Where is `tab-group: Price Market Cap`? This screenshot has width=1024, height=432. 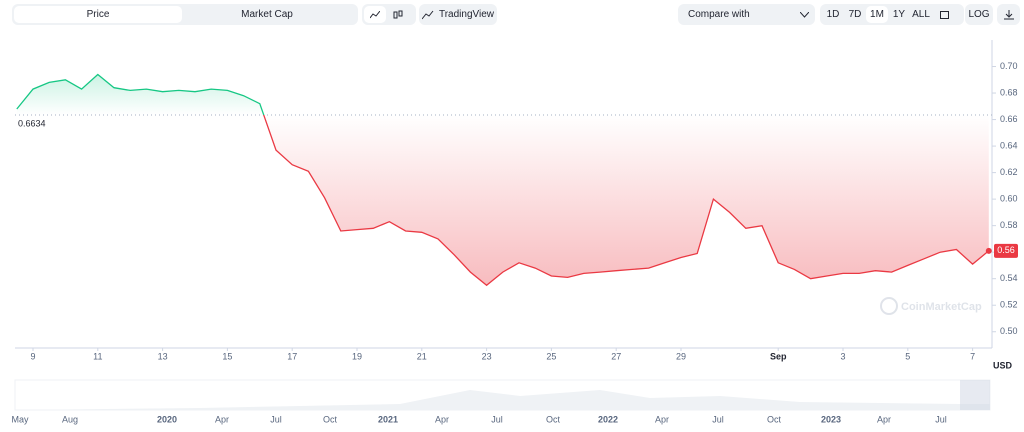 tab-group: Price Market Cap is located at coordinates (185, 14).